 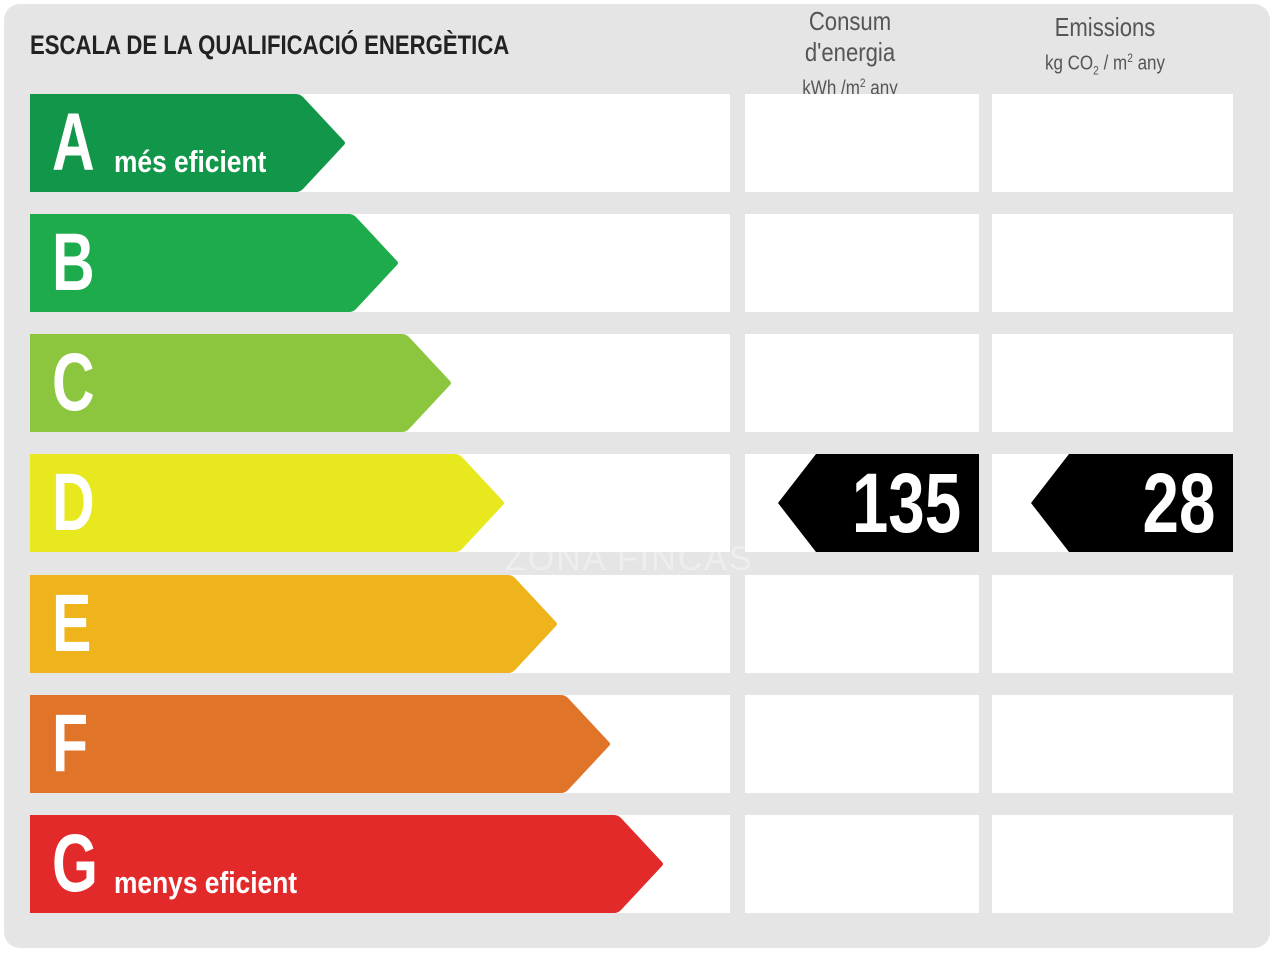 I want to click on class-arrow-b, so click(x=214, y=263).